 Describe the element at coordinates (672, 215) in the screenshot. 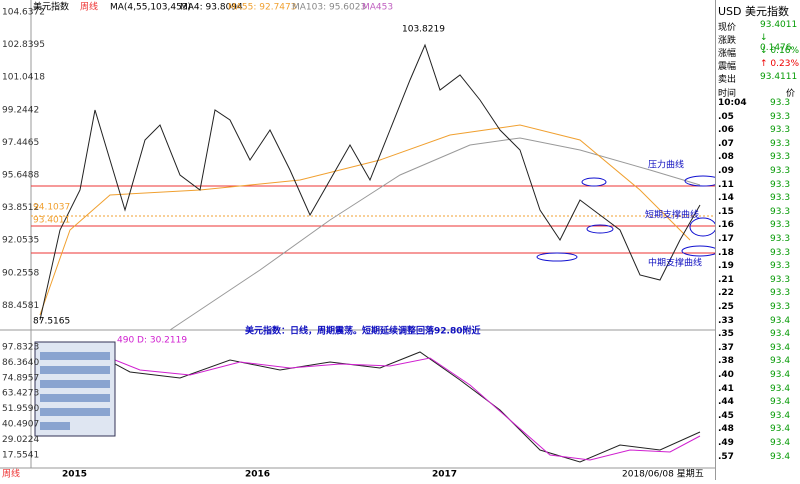

I see `short-support-label: 短期支撑曲线` at that location.